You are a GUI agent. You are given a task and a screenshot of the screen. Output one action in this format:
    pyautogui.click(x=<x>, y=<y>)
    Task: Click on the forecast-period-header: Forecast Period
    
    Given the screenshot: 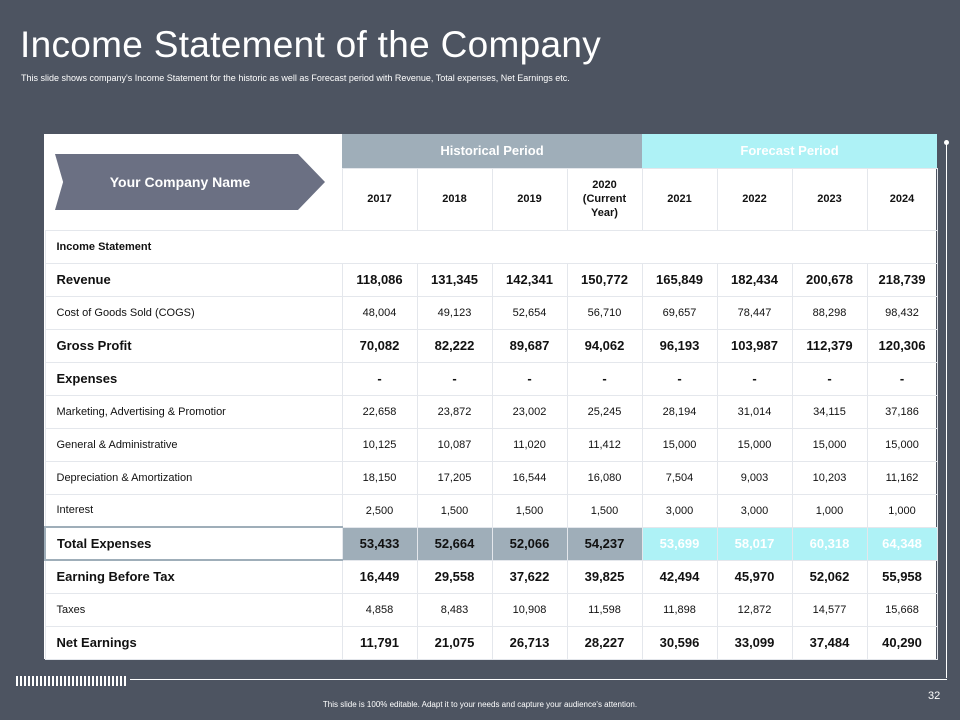 What is the action you would take?
    pyautogui.click(x=790, y=151)
    